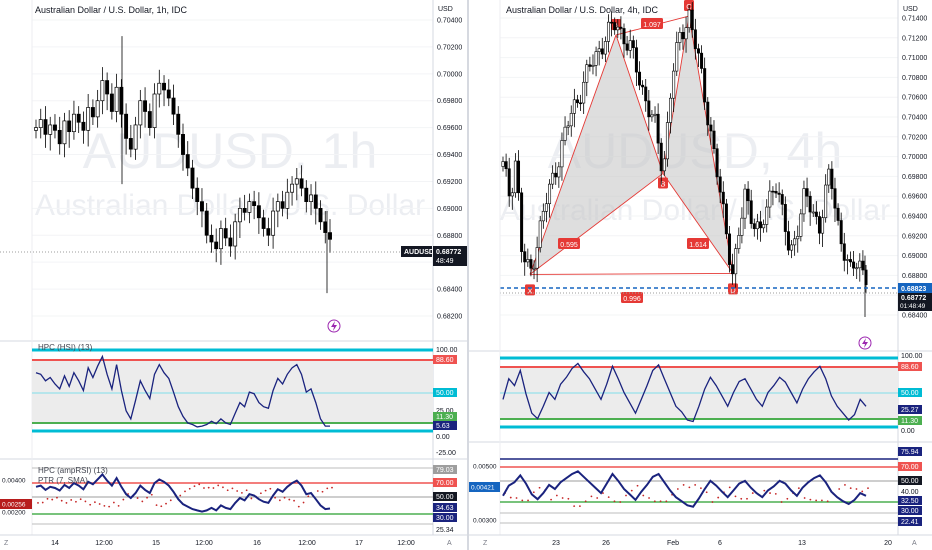  Describe the element at coordinates (185, 495) in the screenshot. I see `ptr-dots` at that location.